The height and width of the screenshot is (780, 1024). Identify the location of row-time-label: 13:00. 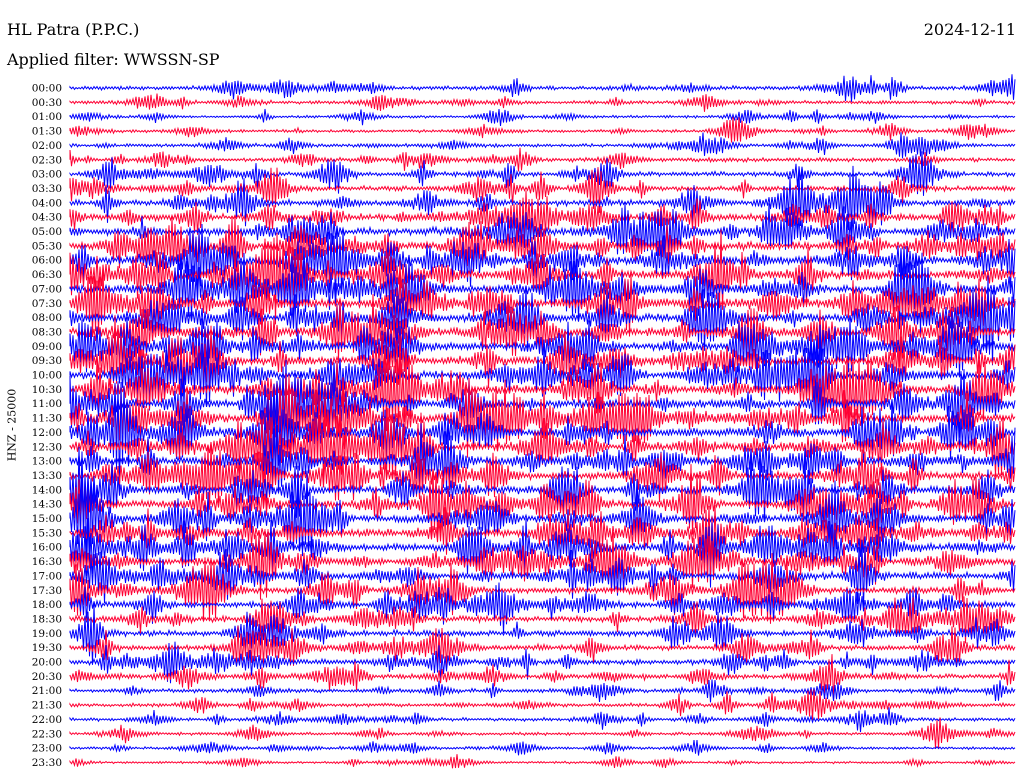
(47, 462).